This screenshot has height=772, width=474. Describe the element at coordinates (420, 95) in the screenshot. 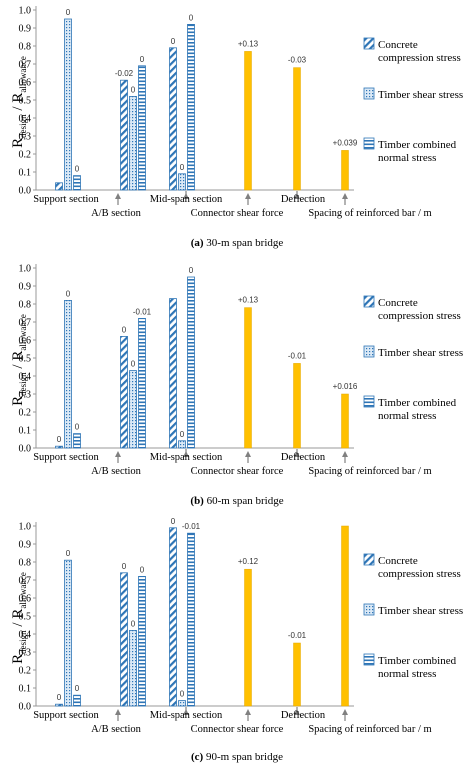

I see `legend-label: Timber shear stress` at that location.